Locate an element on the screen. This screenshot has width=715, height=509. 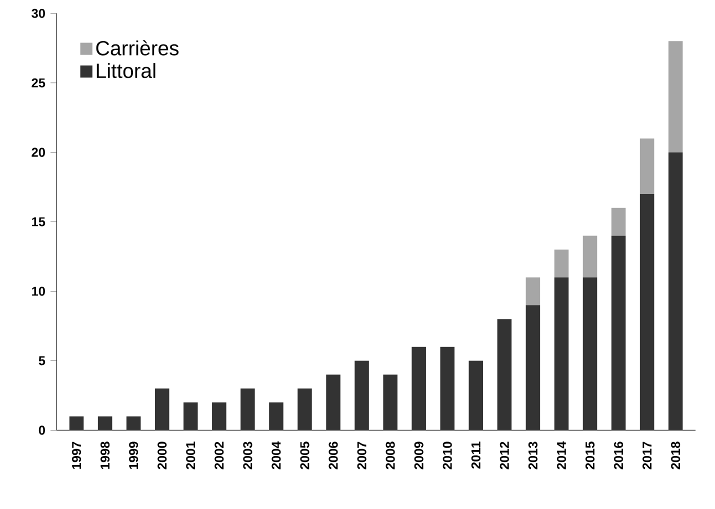
x-tick-label: 2002 is located at coordinates (219, 456).